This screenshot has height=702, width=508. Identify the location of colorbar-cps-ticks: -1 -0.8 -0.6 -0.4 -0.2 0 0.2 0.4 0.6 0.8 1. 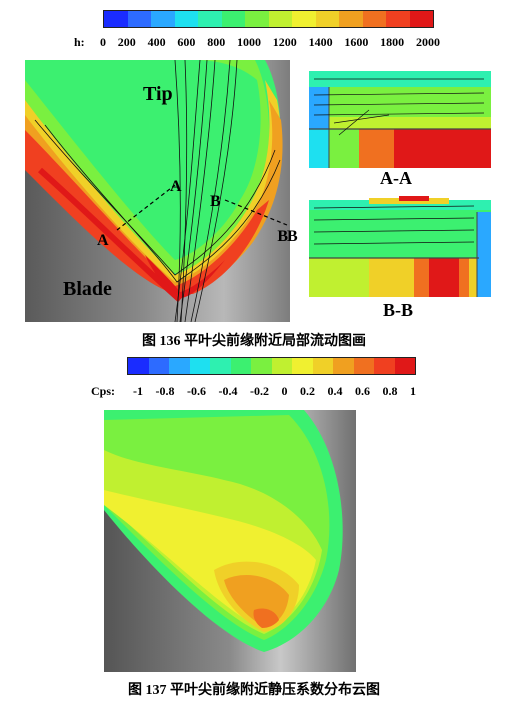
(274, 391).